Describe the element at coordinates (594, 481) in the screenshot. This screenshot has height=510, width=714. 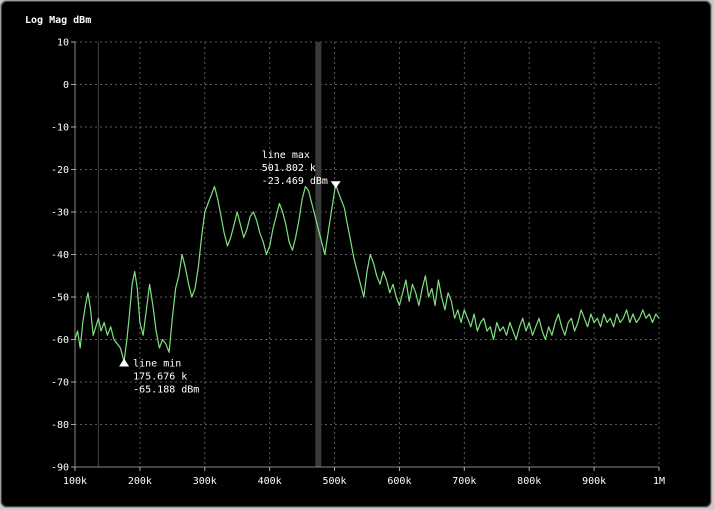
I see `x-tick-label: 900k` at that location.